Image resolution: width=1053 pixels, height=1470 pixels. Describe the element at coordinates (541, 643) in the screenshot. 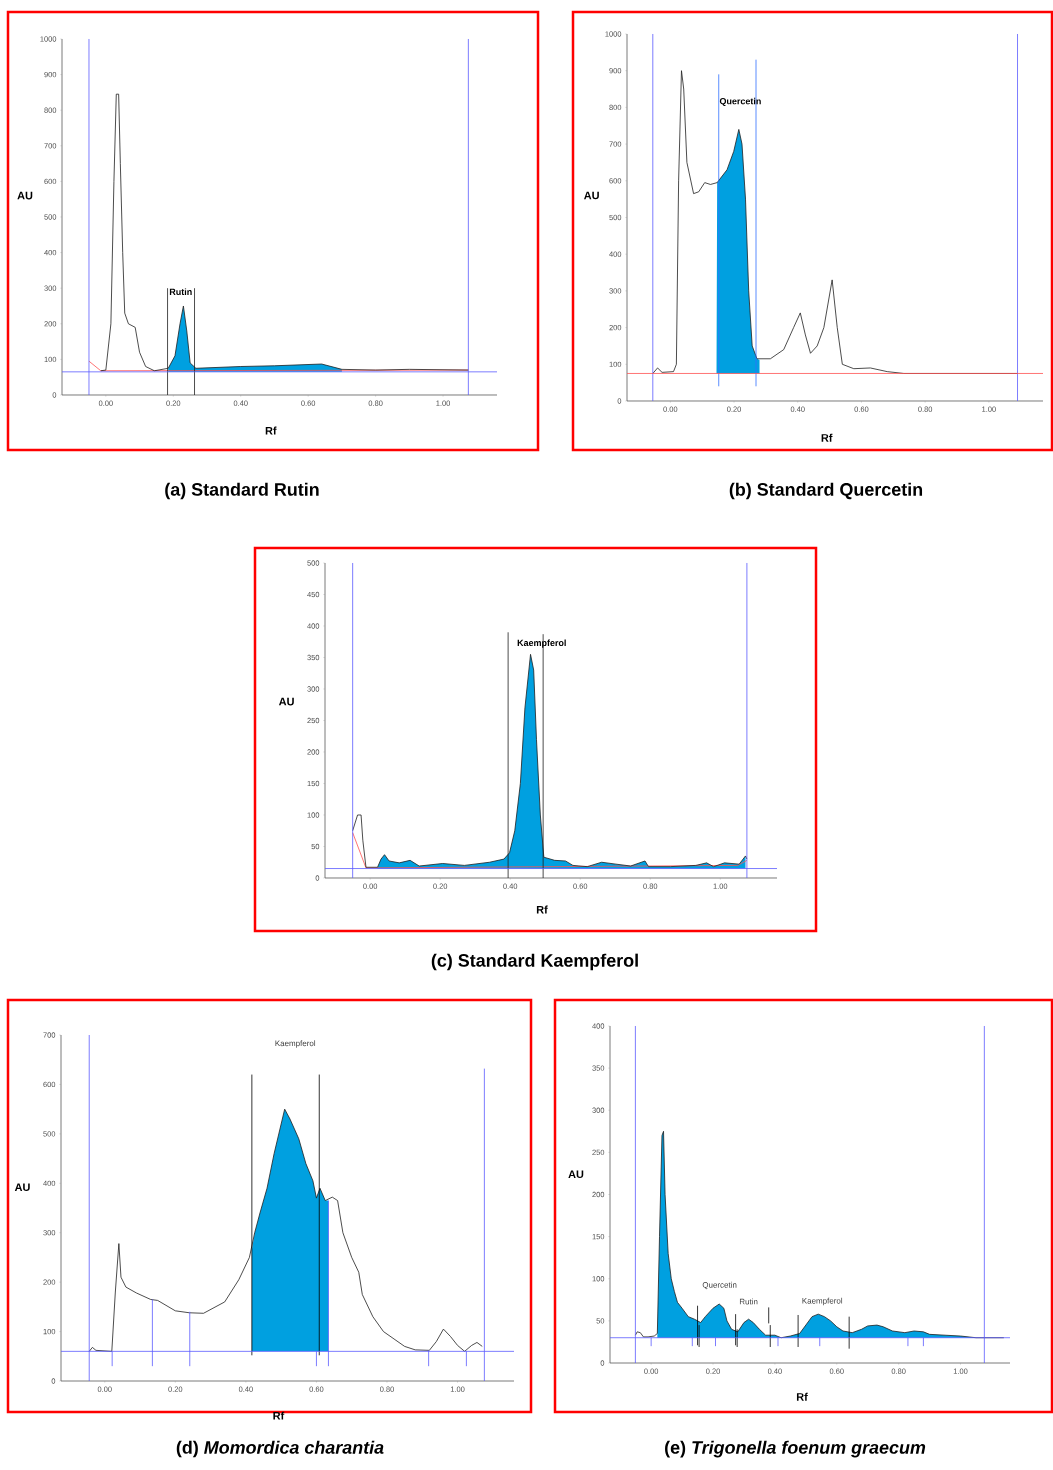

I see `annotation: Kaempferol` at that location.